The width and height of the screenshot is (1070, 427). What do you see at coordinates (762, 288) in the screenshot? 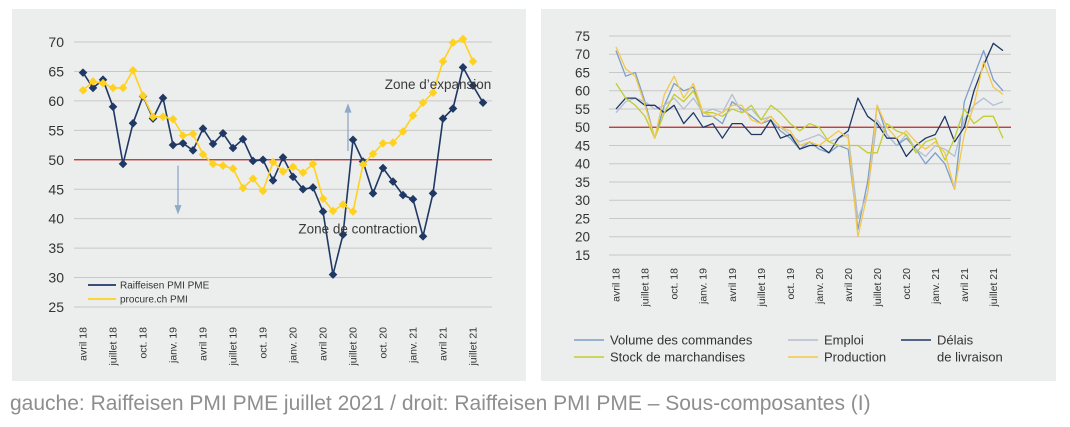
I see `x-tick-label: juillet 19` at bounding box center [762, 288].